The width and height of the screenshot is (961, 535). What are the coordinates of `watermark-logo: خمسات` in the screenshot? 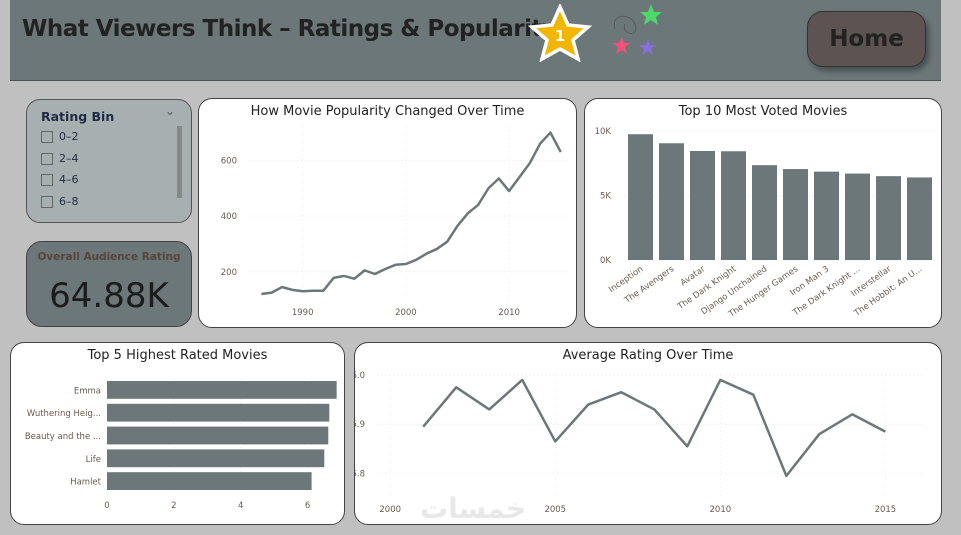 It's located at (473, 508).